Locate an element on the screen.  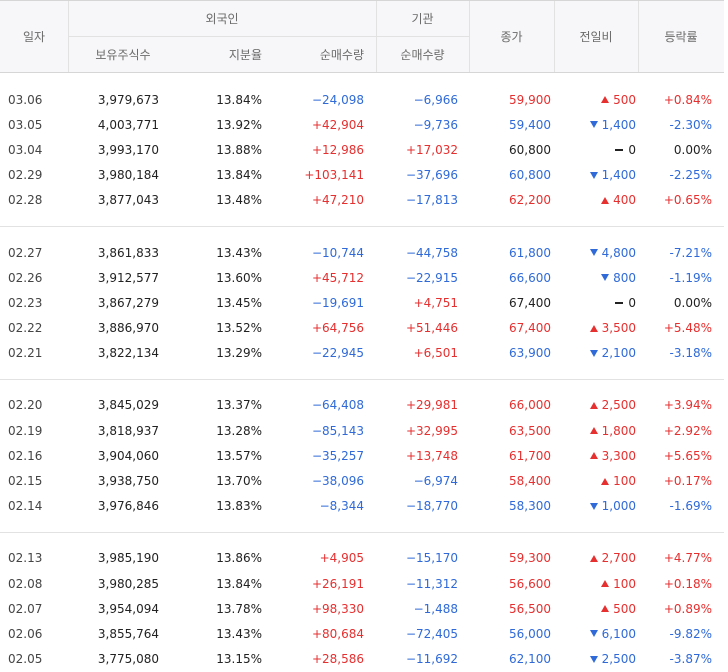
cell-close: 58,400 is located at coordinates (530, 481).